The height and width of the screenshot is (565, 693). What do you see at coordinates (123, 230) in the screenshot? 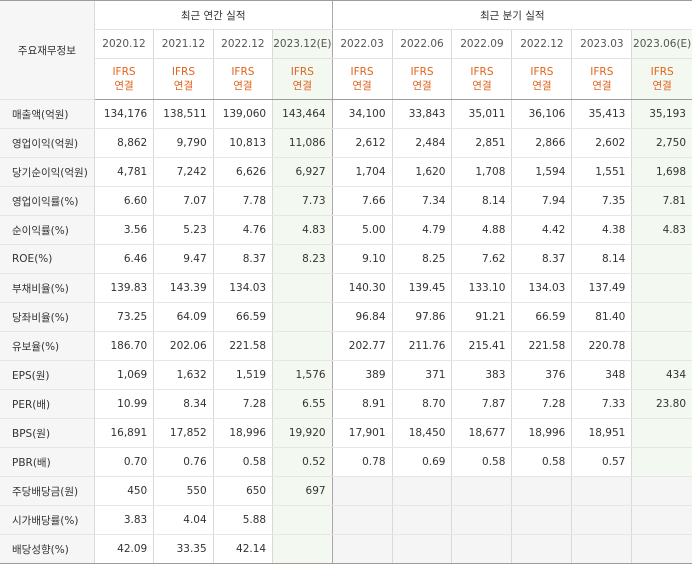
I see `value-cell: 3.56` at bounding box center [123, 230].